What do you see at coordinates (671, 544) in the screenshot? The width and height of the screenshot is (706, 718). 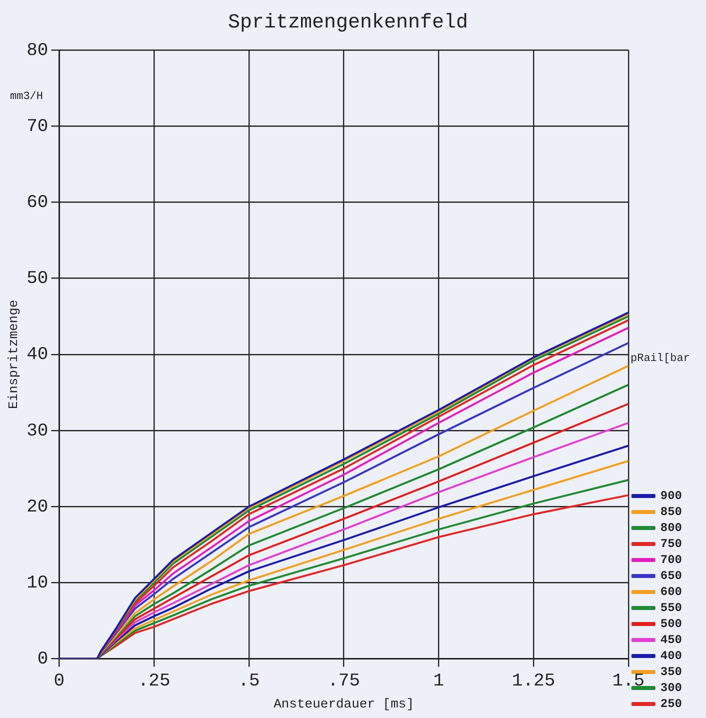 I see `legend-label: 750` at bounding box center [671, 544].